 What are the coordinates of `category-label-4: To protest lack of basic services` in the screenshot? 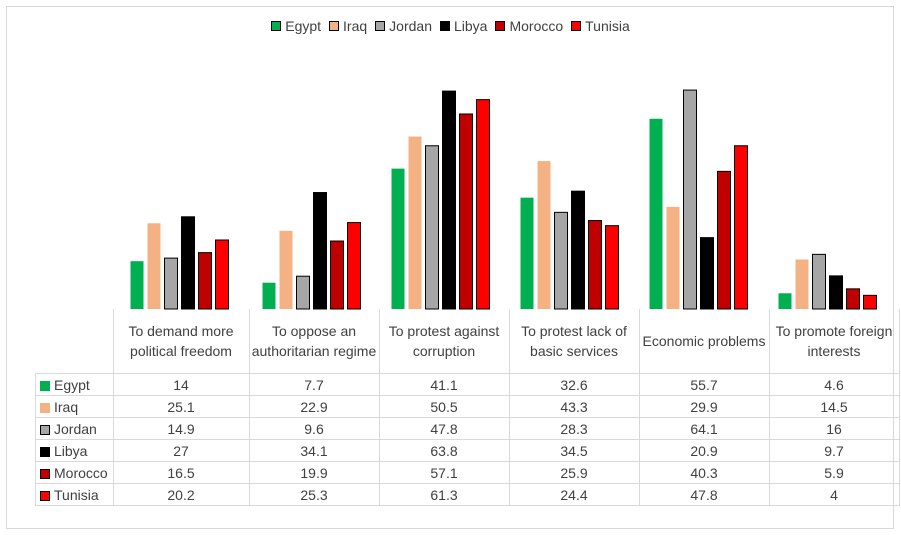 It's located at (574, 341).